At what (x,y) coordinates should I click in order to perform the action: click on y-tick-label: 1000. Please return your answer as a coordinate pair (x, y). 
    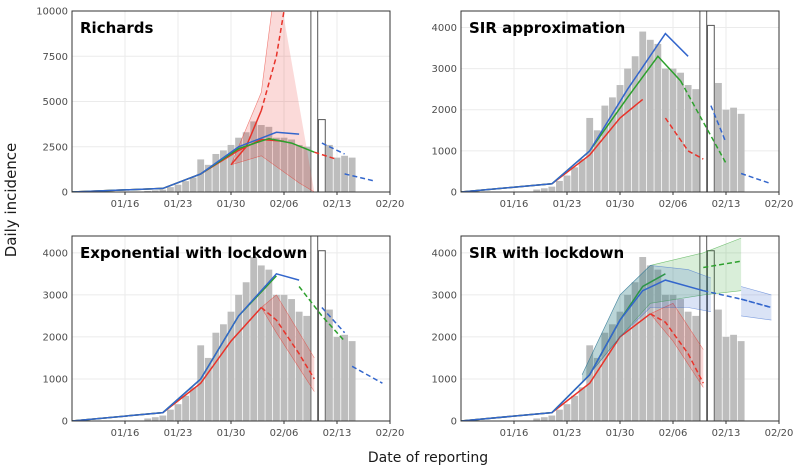
    Looking at the image, I should click on (55, 379).